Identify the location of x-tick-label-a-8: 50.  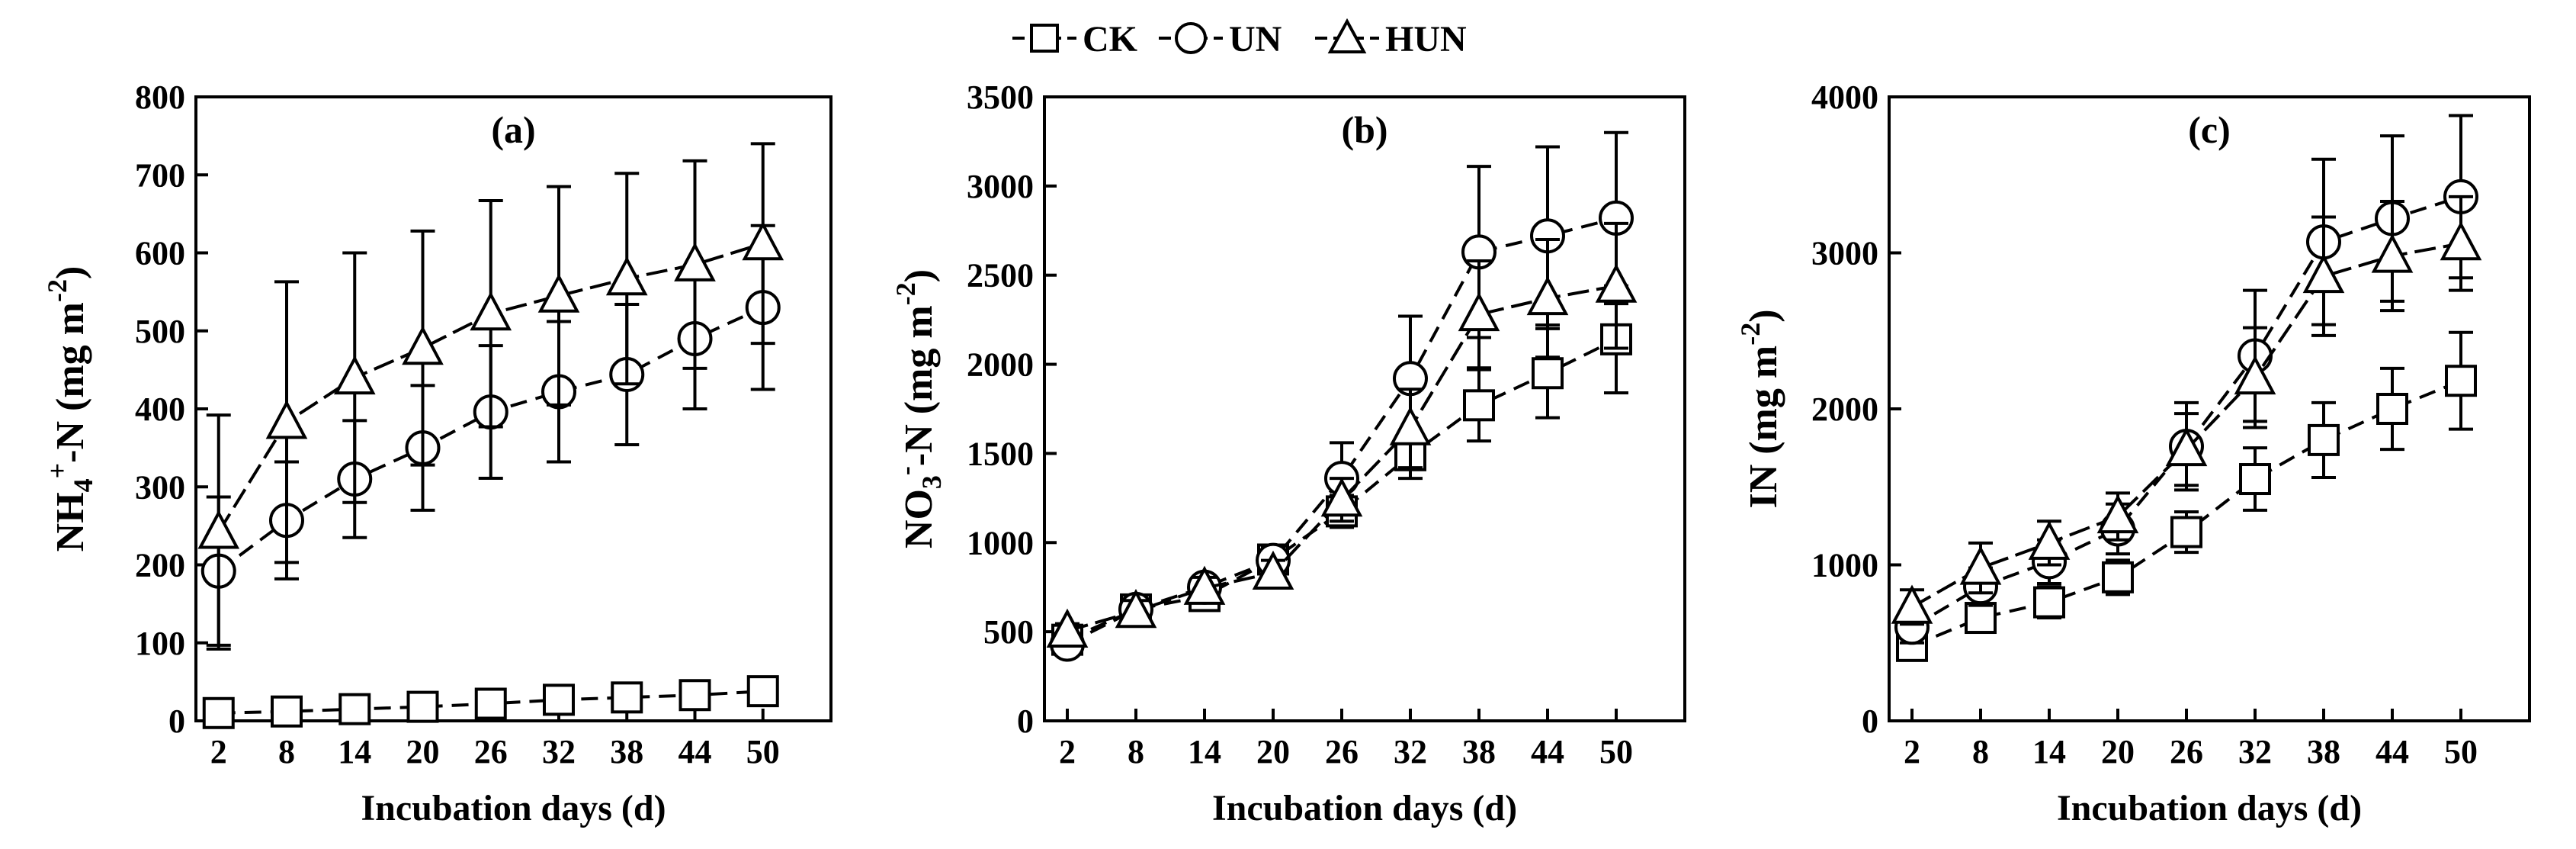
(763, 751).